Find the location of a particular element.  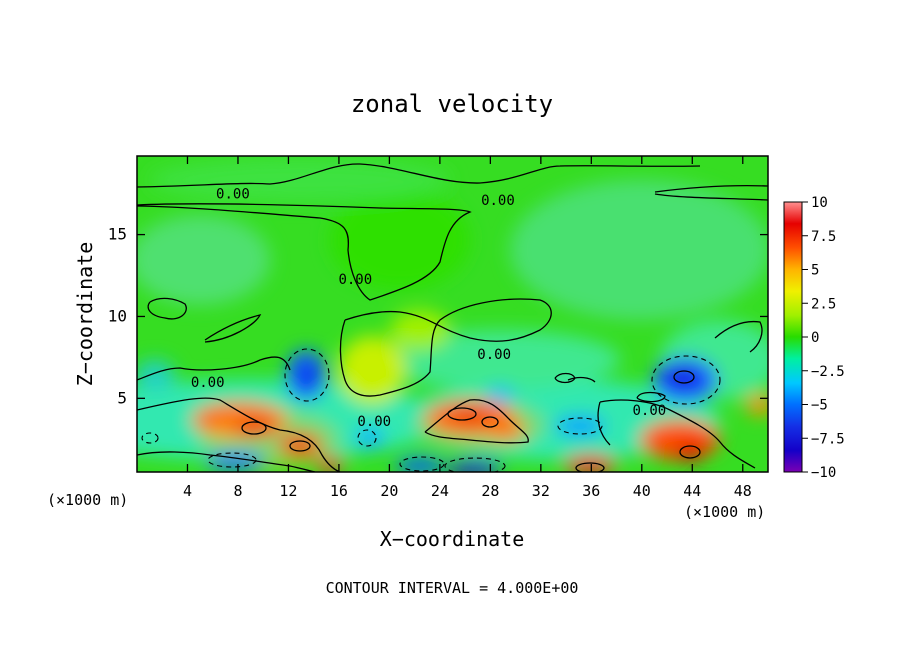

colorbar-tick-label: −2.5 is located at coordinates (828, 372).